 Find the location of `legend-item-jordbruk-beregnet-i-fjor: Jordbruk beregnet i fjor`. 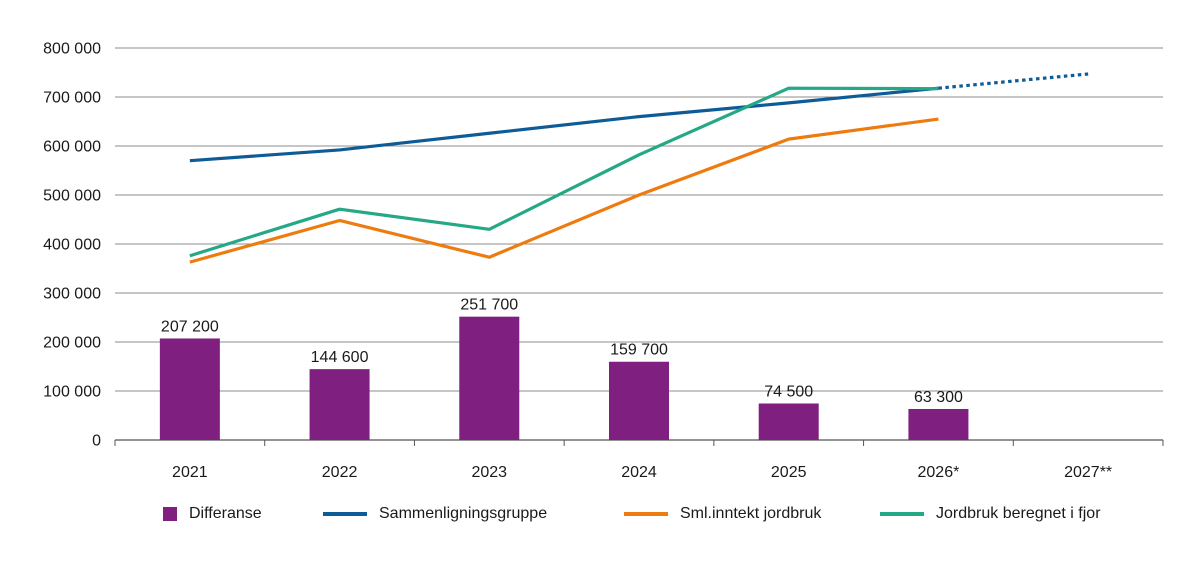

legend-item-jordbruk-beregnet-i-fjor: Jordbruk beregnet i fjor is located at coordinates (990, 514).